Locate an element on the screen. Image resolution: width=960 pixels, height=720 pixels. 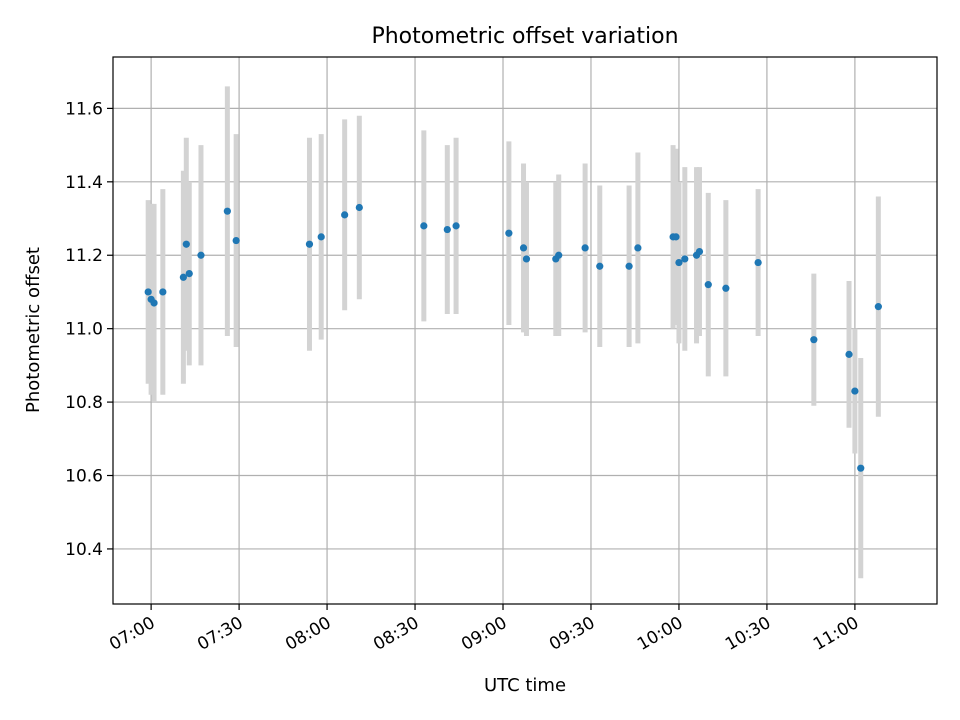
x-tick-label: 08:00 is located at coordinates (308, 634).